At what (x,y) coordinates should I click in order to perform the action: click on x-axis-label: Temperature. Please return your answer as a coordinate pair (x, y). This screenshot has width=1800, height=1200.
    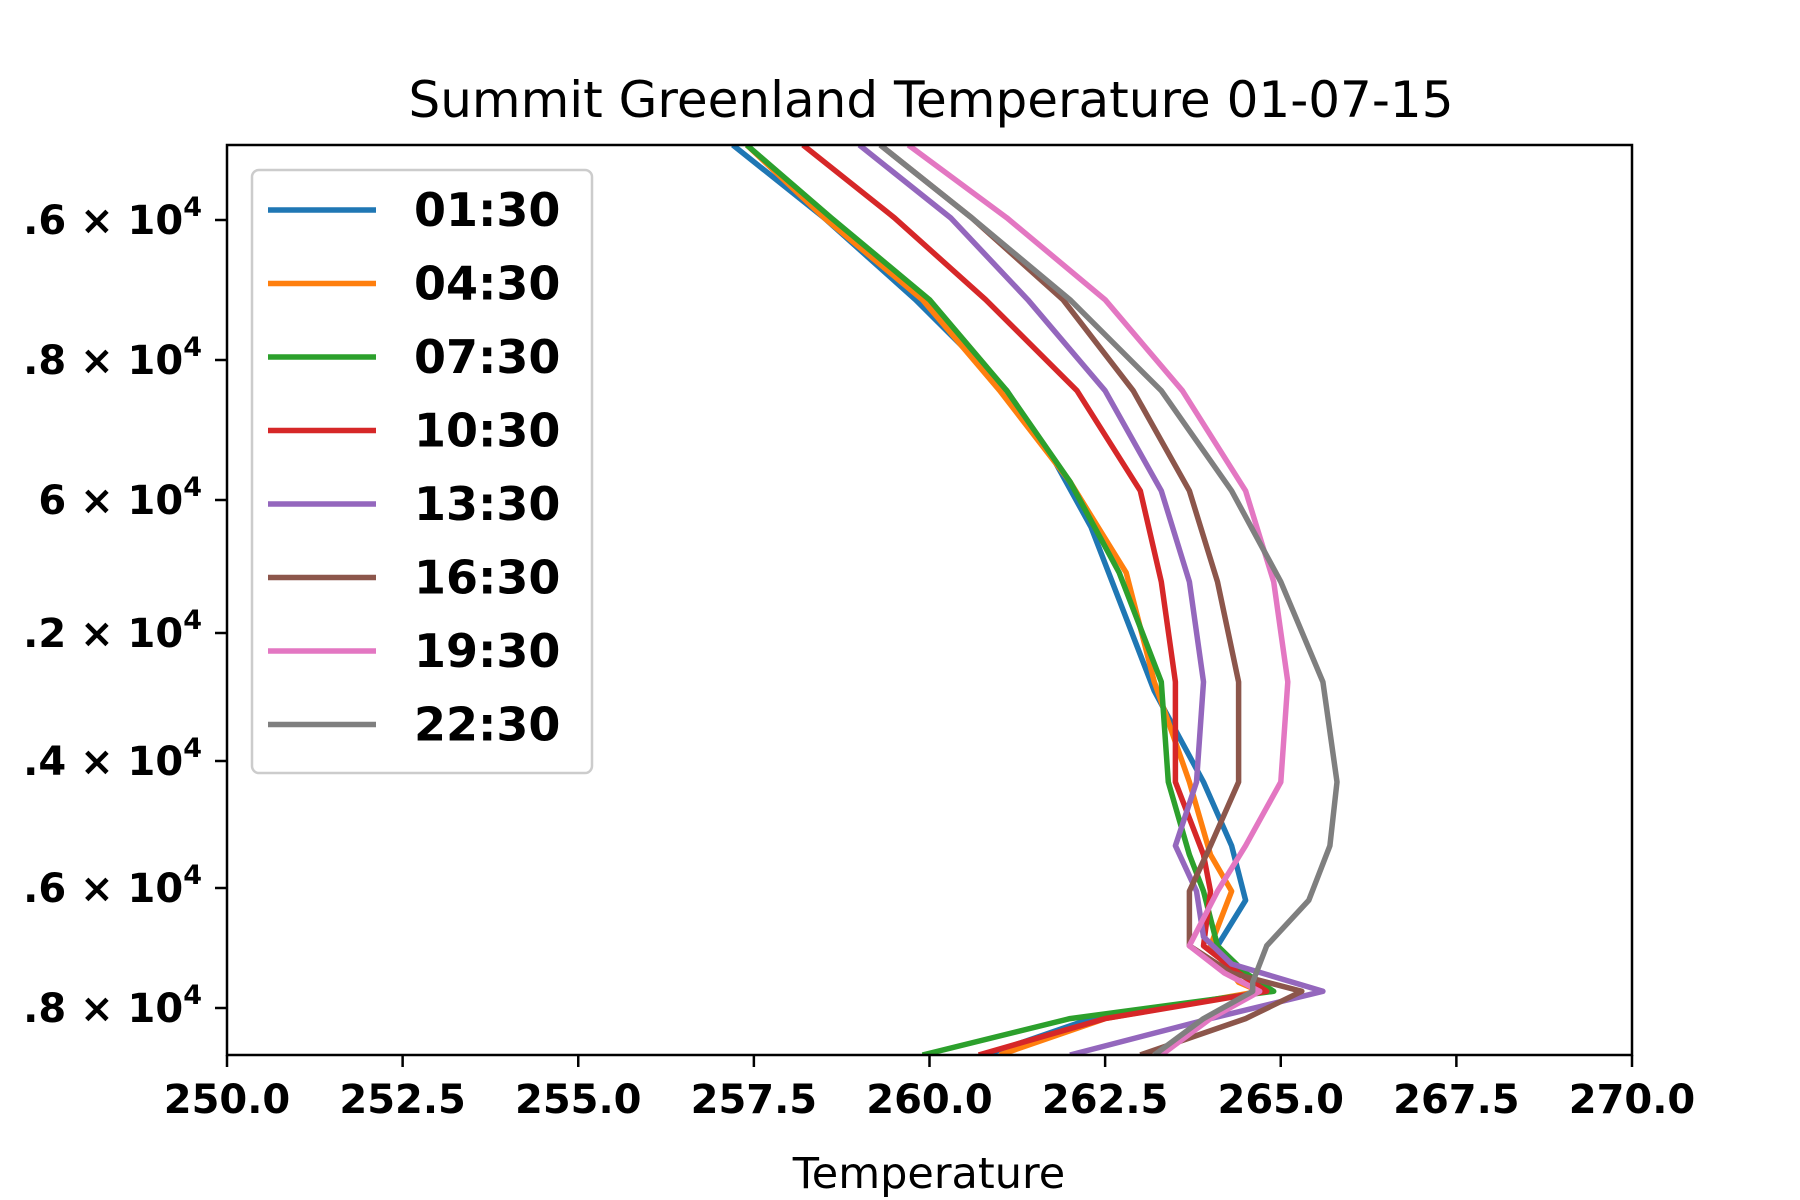
    Looking at the image, I should click on (928, 1174).